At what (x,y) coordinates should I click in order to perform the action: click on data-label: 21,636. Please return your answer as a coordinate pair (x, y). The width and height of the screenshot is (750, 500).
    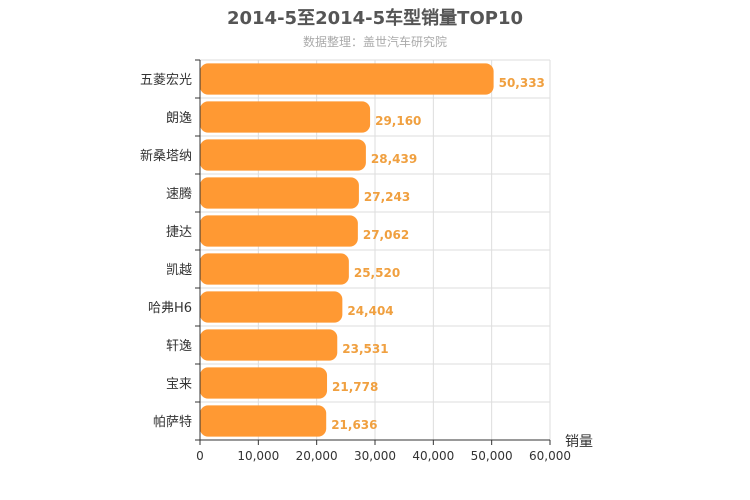
    Looking at the image, I should click on (354, 425).